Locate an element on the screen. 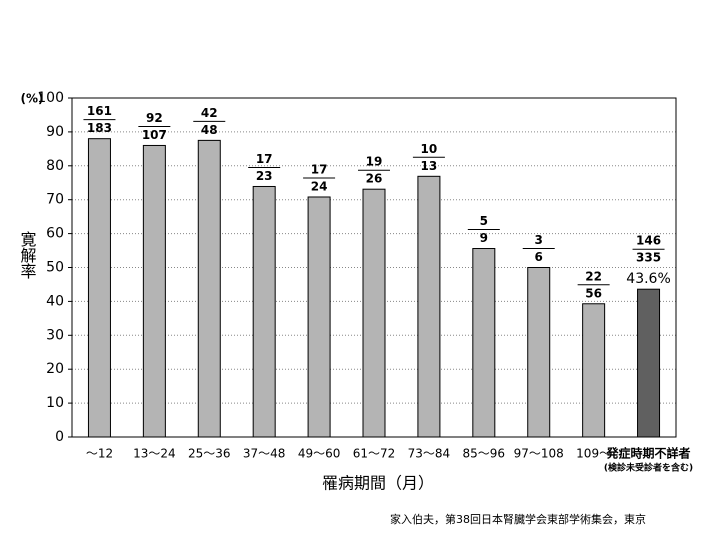  x-tick-label: ～12 is located at coordinates (99, 454).